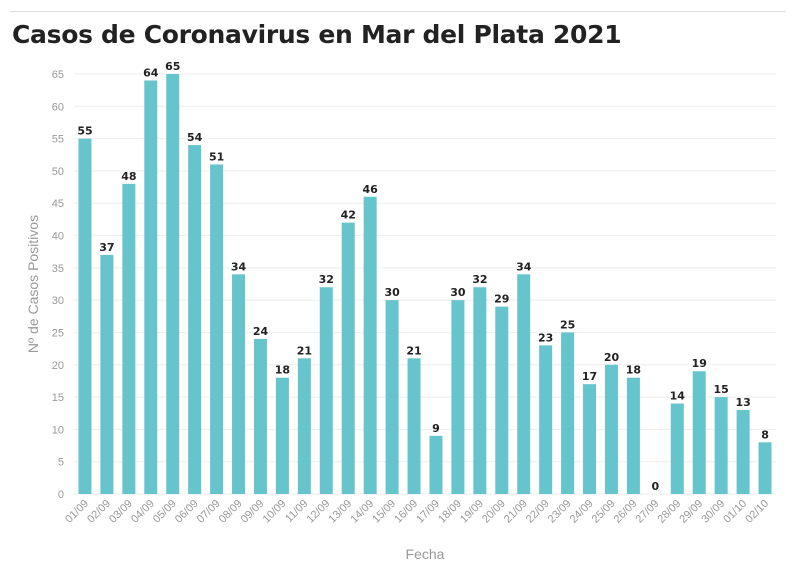 The height and width of the screenshot is (575, 796). What do you see at coordinates (58, 204) in the screenshot?
I see `y-tick-label: 45` at bounding box center [58, 204].